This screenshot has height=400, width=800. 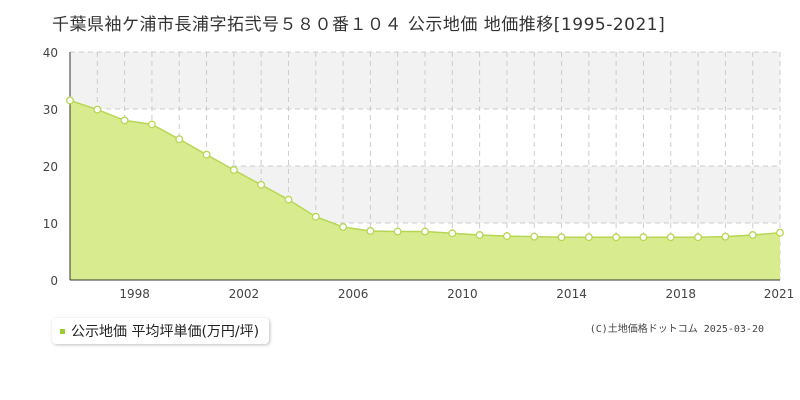 I want to click on x-tick-label: 2010, so click(x=462, y=294).